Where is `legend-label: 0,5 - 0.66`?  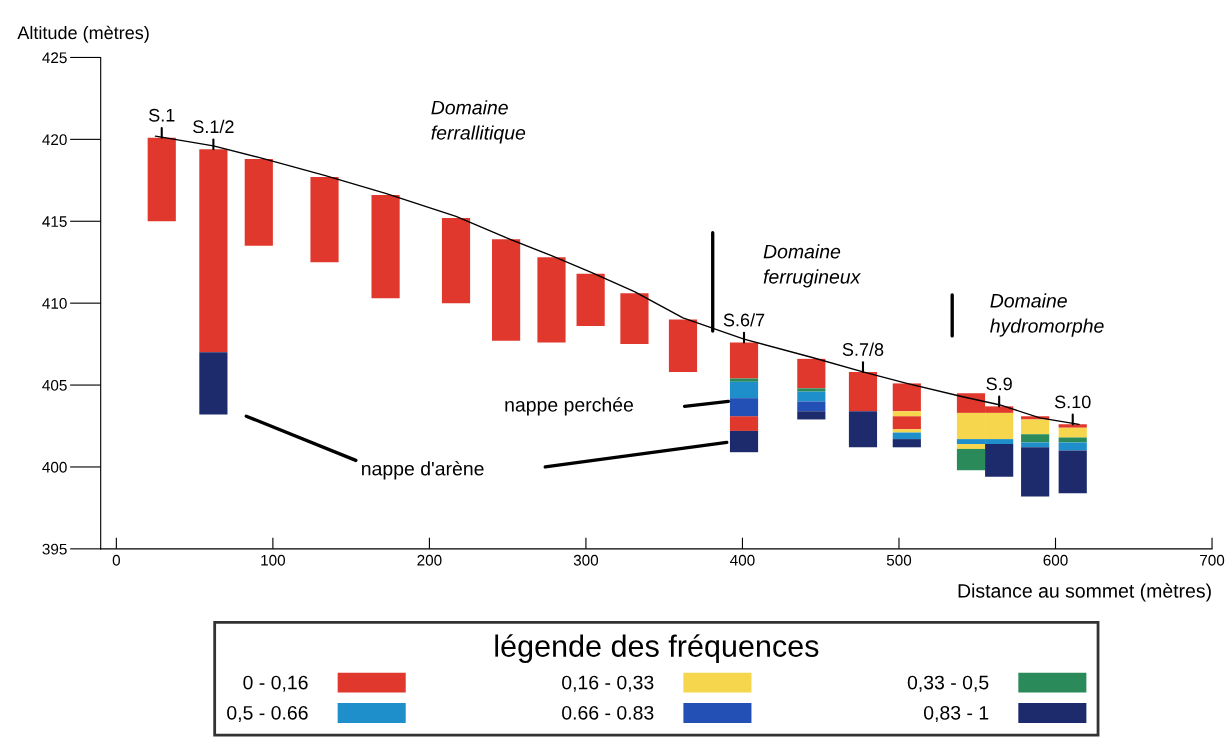
legend-label: 0,5 - 0.66 is located at coordinates (267, 713).